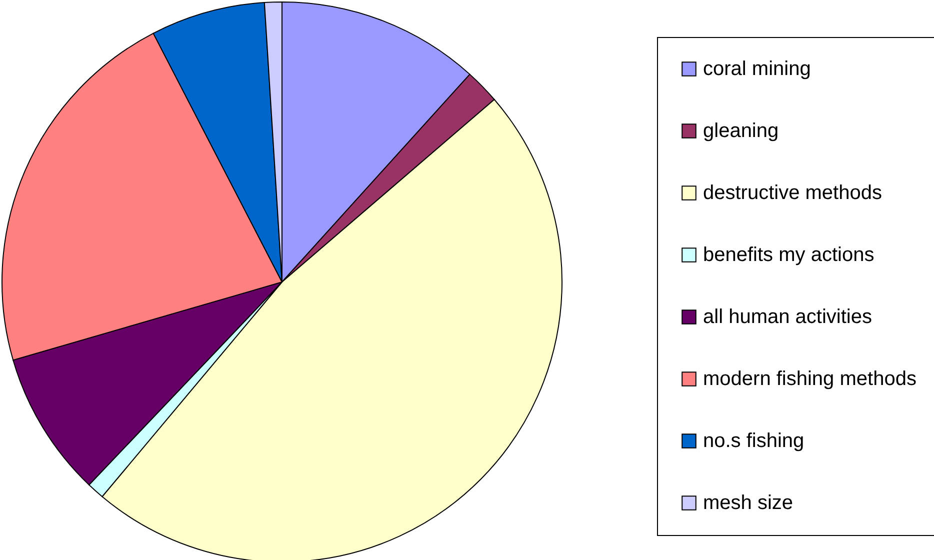 This screenshot has width=934, height=560. I want to click on legend-label: benefits my actions, so click(788, 255).